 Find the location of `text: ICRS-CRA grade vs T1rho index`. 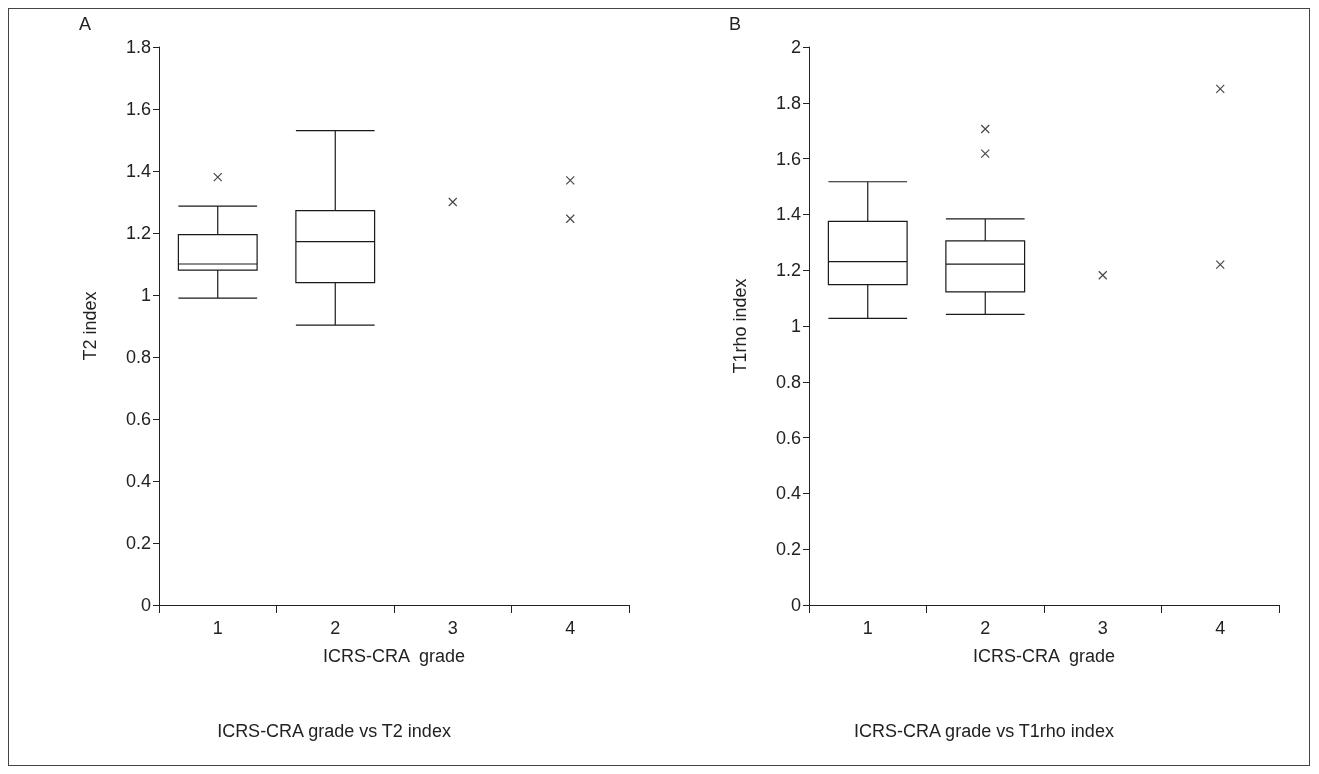

text: ICRS-CRA grade vs T1rho index is located at coordinates (984, 731).